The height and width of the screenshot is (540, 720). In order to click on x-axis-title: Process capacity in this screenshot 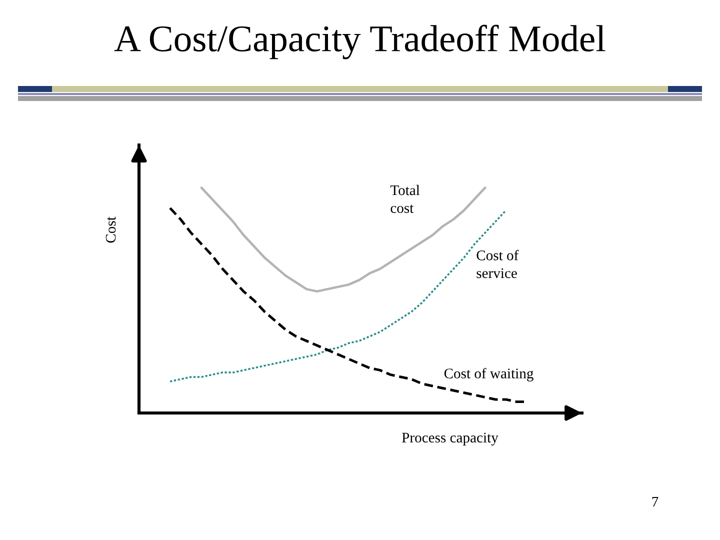, I will do `click(450, 439)`.